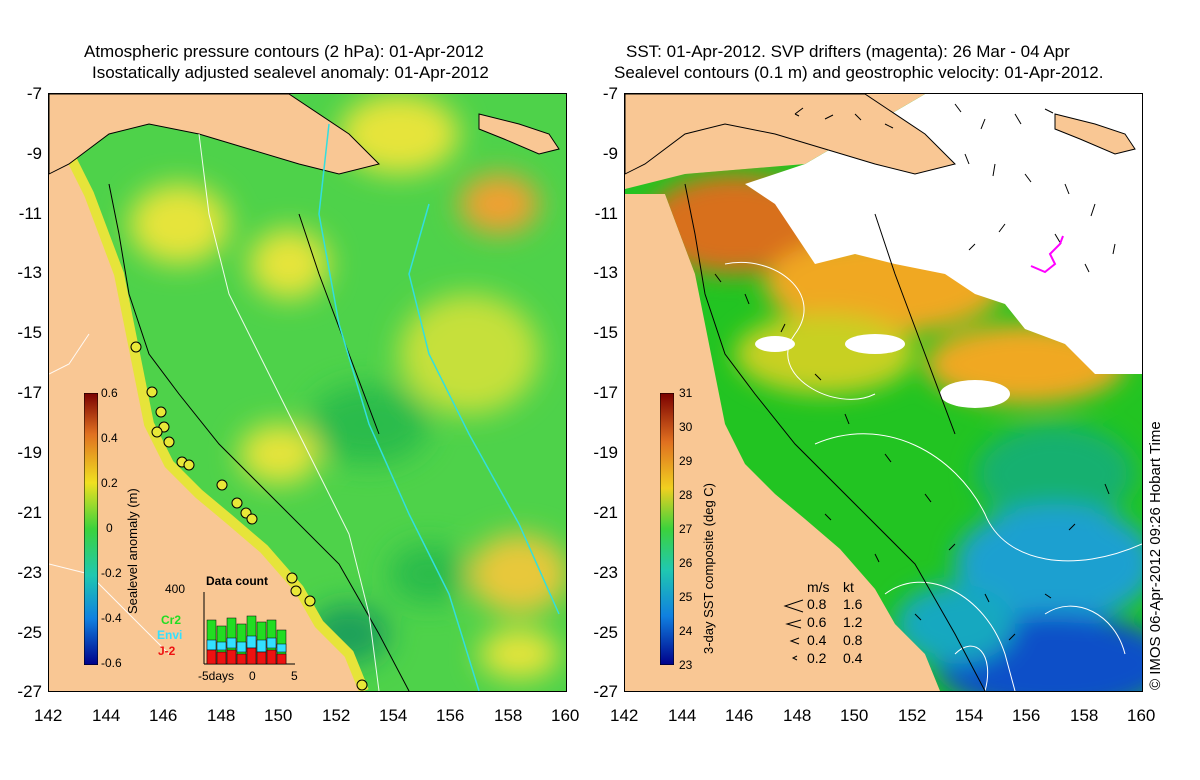 This screenshot has height=780, width=1200. Describe the element at coordinates (1155, 555) in the screenshot. I see `imos-credit: © IMOS 06-Apr-2012 09:26 Hobart Time` at that location.